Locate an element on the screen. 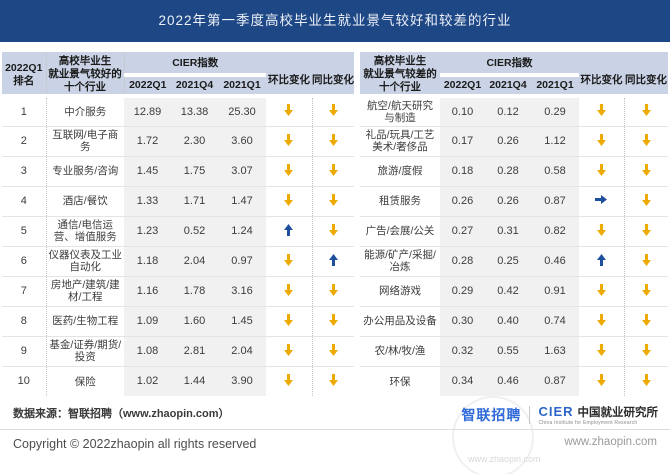  cier-value-cell: 0.52 is located at coordinates (194, 231).